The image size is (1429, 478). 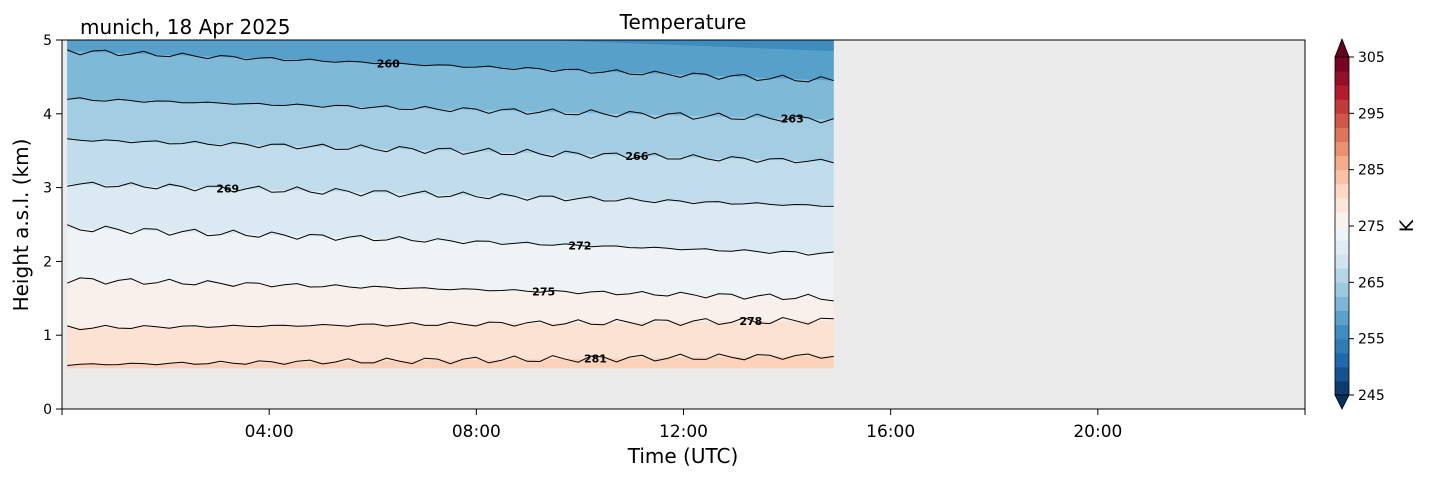 What do you see at coordinates (1342, 47) in the screenshot?
I see `colorbar-extend-max` at bounding box center [1342, 47].